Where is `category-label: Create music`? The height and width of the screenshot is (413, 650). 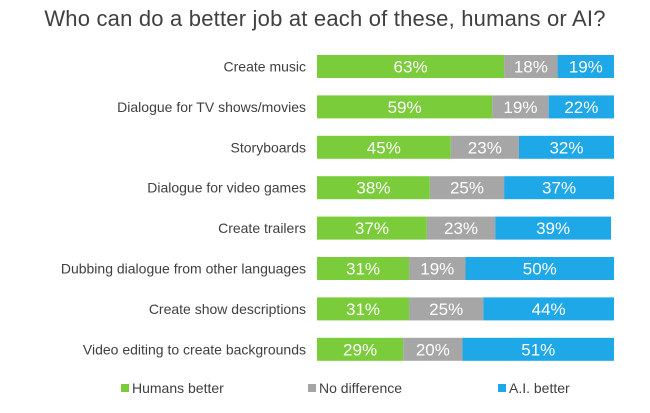
category-label: Create music is located at coordinates (265, 67).